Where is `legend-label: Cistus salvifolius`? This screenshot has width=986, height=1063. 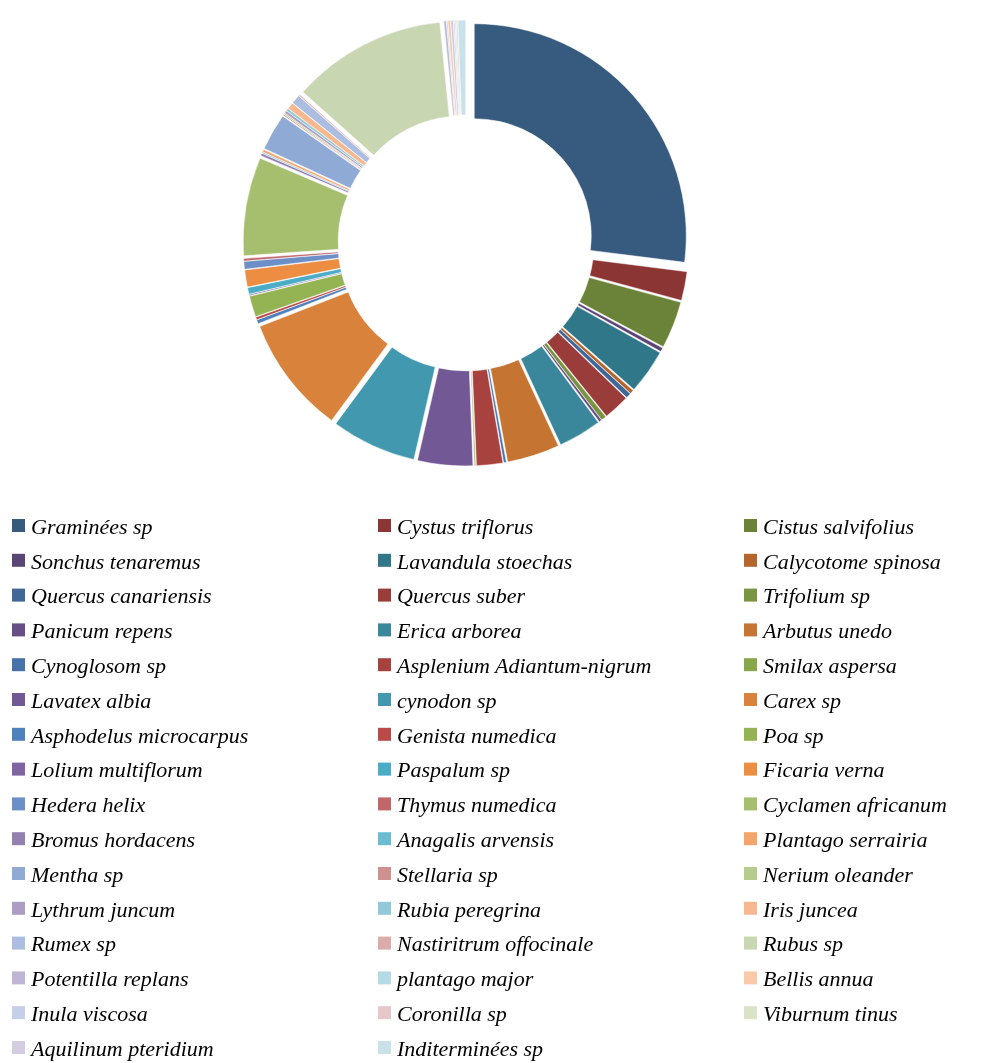 legend-label: Cistus salvifolius is located at coordinates (838, 526).